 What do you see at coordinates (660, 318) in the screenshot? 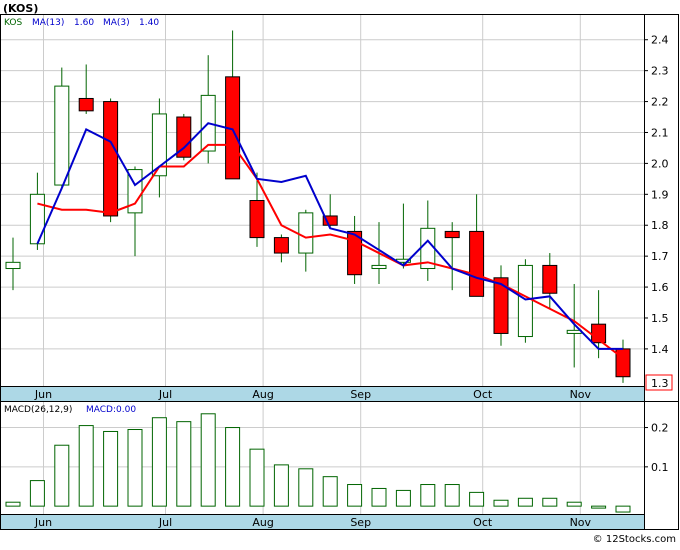
I see `price-ytick-label: 1.5` at bounding box center [660, 318].